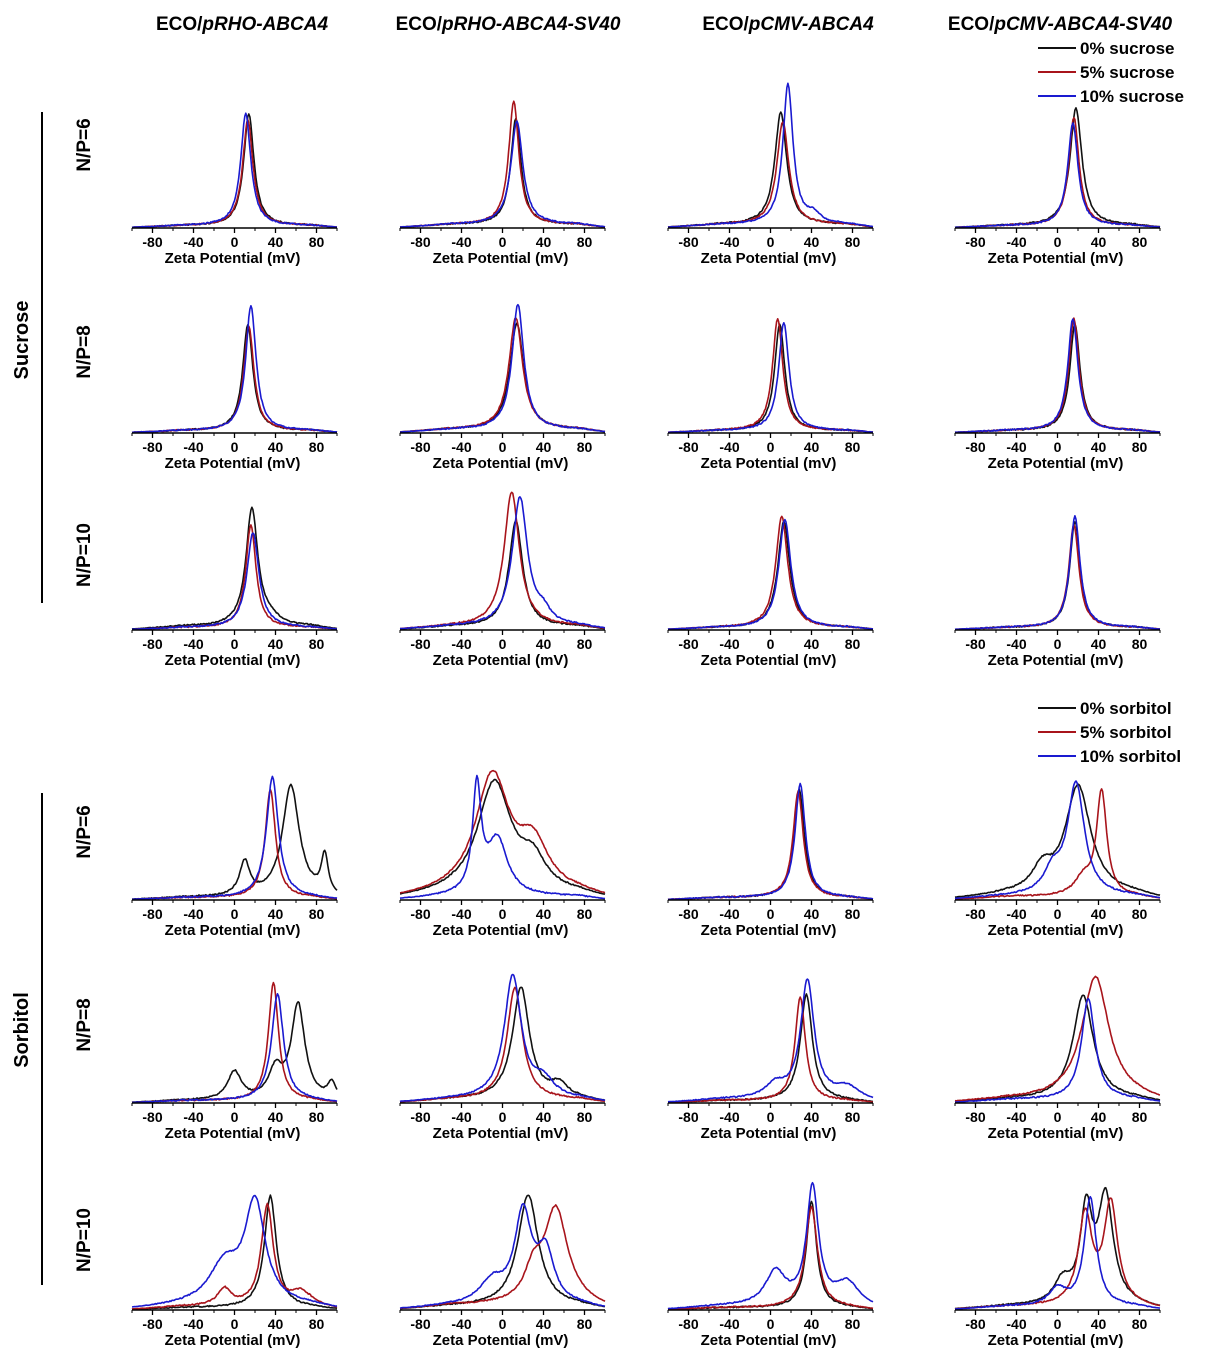 The height and width of the screenshot is (1351, 1205). Describe the element at coordinates (264, 24) in the screenshot. I see `column-title-construct: pRHO-ABCA4` at that location.